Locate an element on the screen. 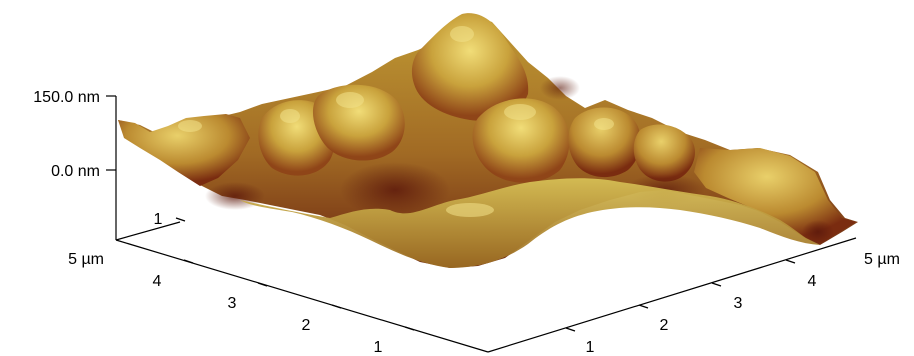 This screenshot has height=356, width=914. z-axis-zero-label: 0.0 nm is located at coordinates (75, 171).